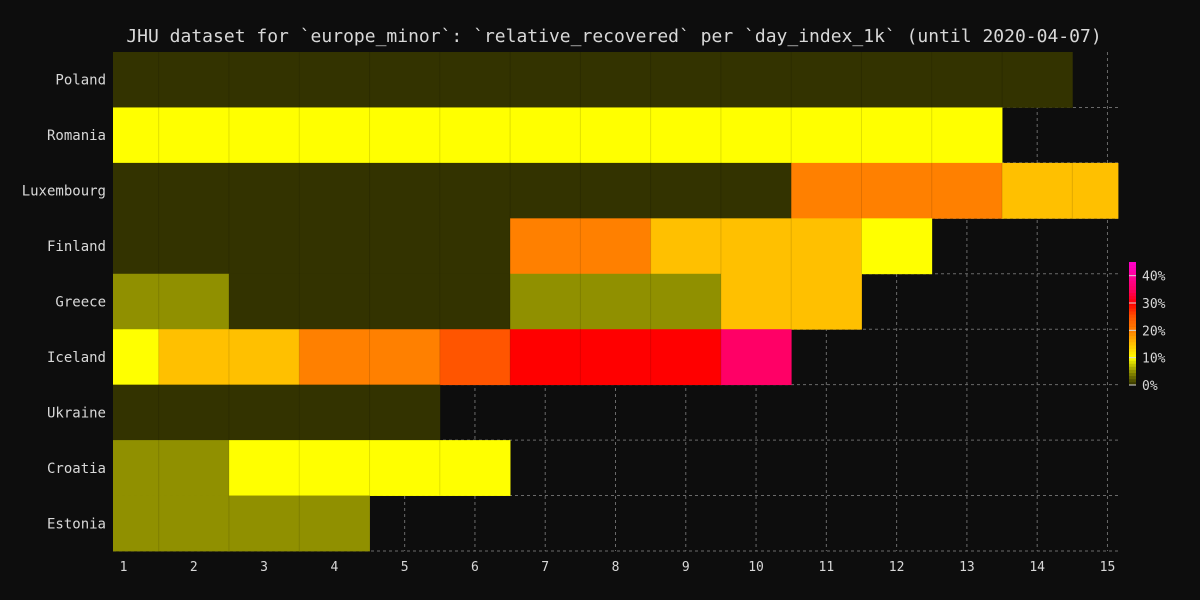  I want to click on colorbar-label-20: 20%, so click(1154, 331).